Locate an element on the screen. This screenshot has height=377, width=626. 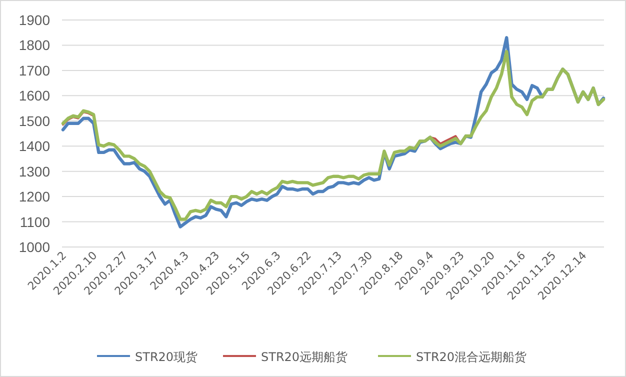
legend-label: STR20现货 is located at coordinates (166, 357).